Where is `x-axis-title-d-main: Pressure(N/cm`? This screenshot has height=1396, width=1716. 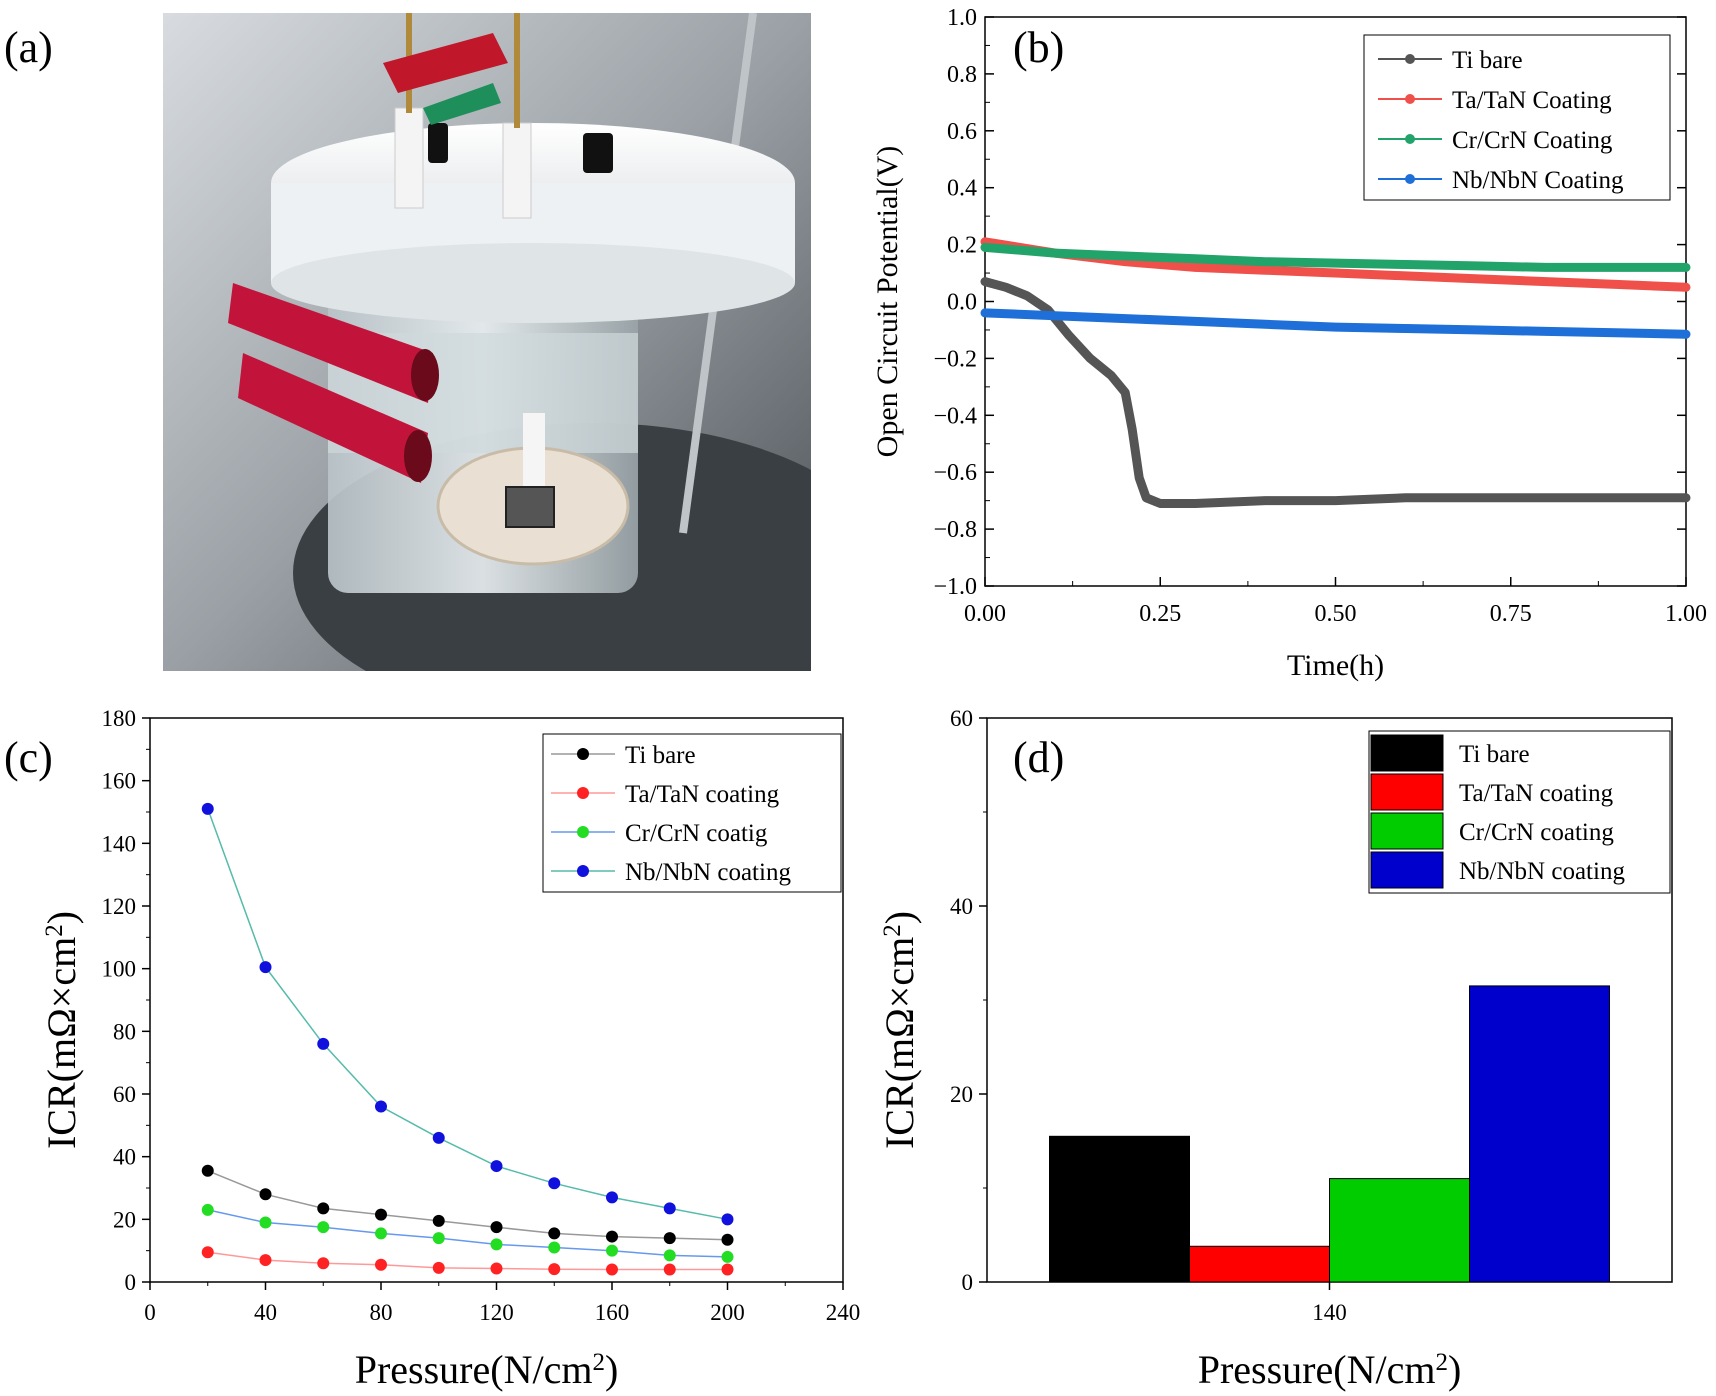 x-axis-title-d-main: Pressure(N/cm is located at coordinates (1317, 1369).